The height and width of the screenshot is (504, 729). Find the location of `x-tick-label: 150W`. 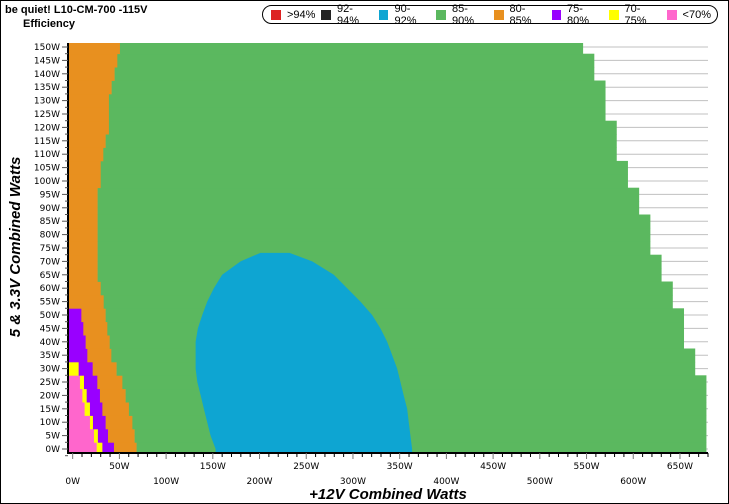

x-tick-label: 150W is located at coordinates (213, 467).